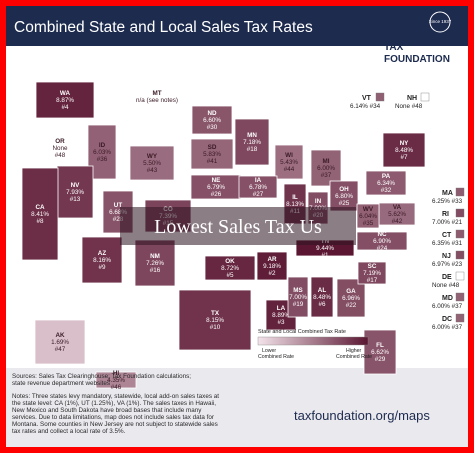 The height and width of the screenshot is (453, 474). Describe the element at coordinates (212, 113) in the screenshot. I see `state-abbr: ND` at that location.